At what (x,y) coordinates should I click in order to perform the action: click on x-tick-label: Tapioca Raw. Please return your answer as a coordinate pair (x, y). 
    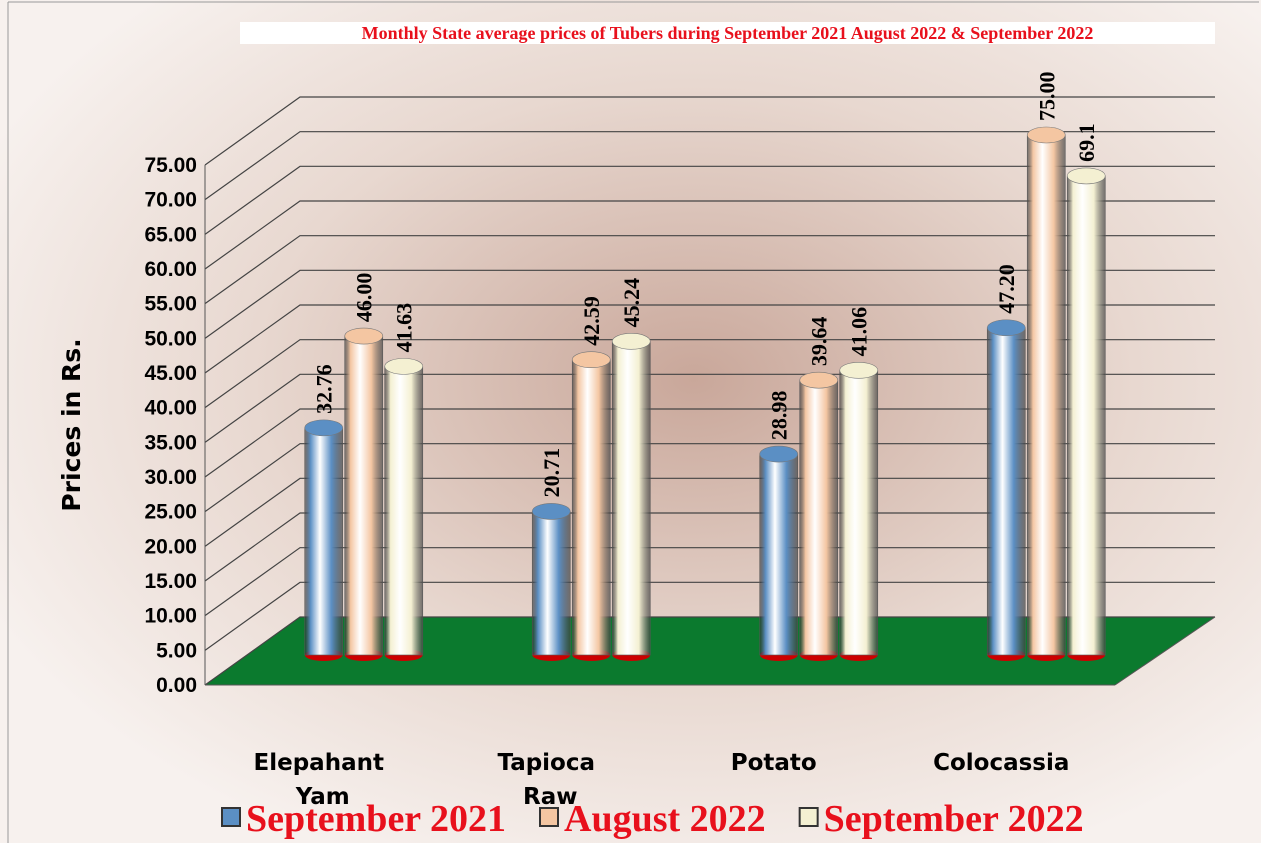
    Looking at the image, I should click on (546, 780).